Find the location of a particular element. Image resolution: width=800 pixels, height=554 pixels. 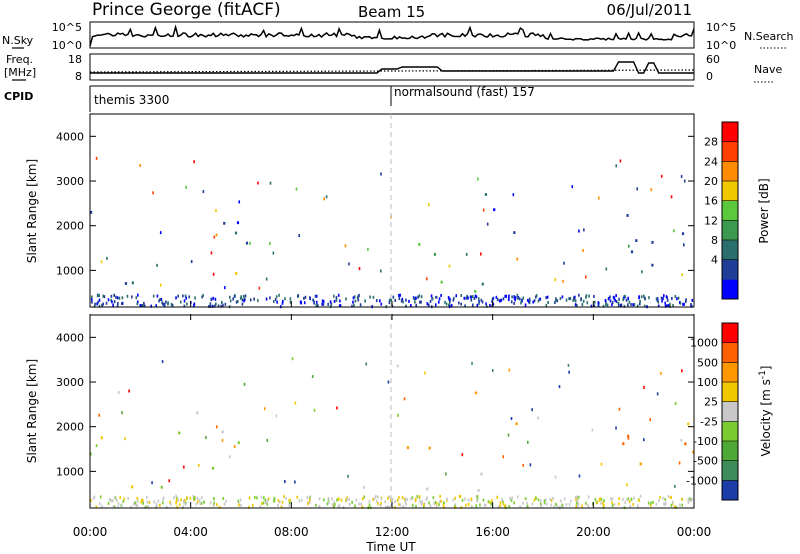

sky-noise-trace is located at coordinates (392, 35).